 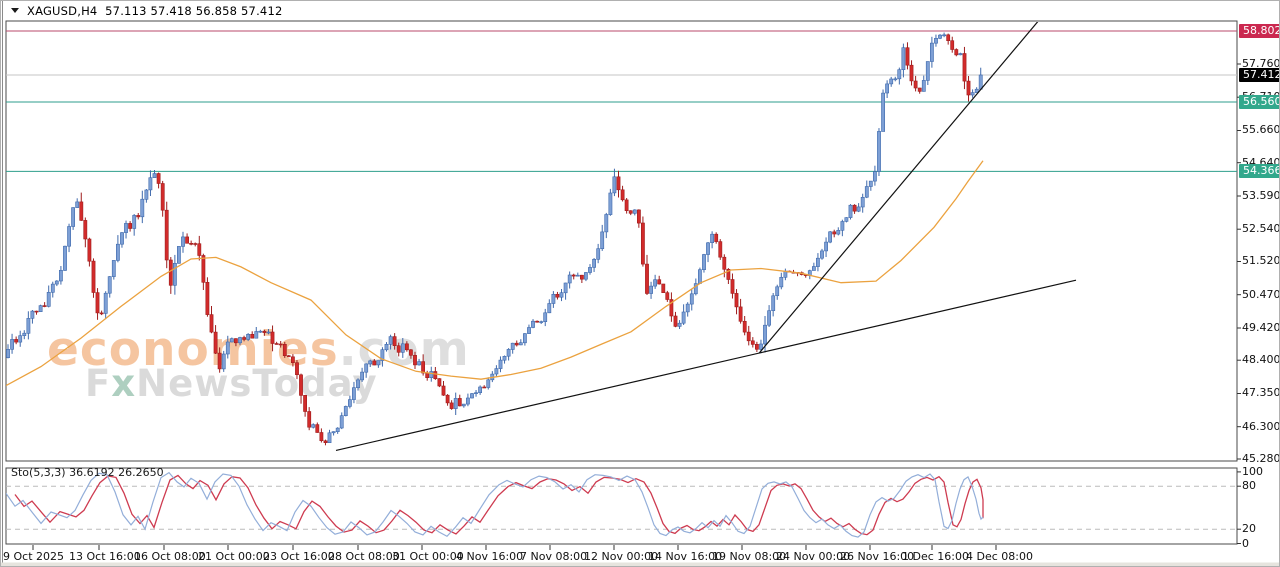 What do you see at coordinates (87, 472) in the screenshot?
I see `stochastic-indicator-label: Sto(5,3,3) 36.6192 26.2650` at bounding box center [87, 472].